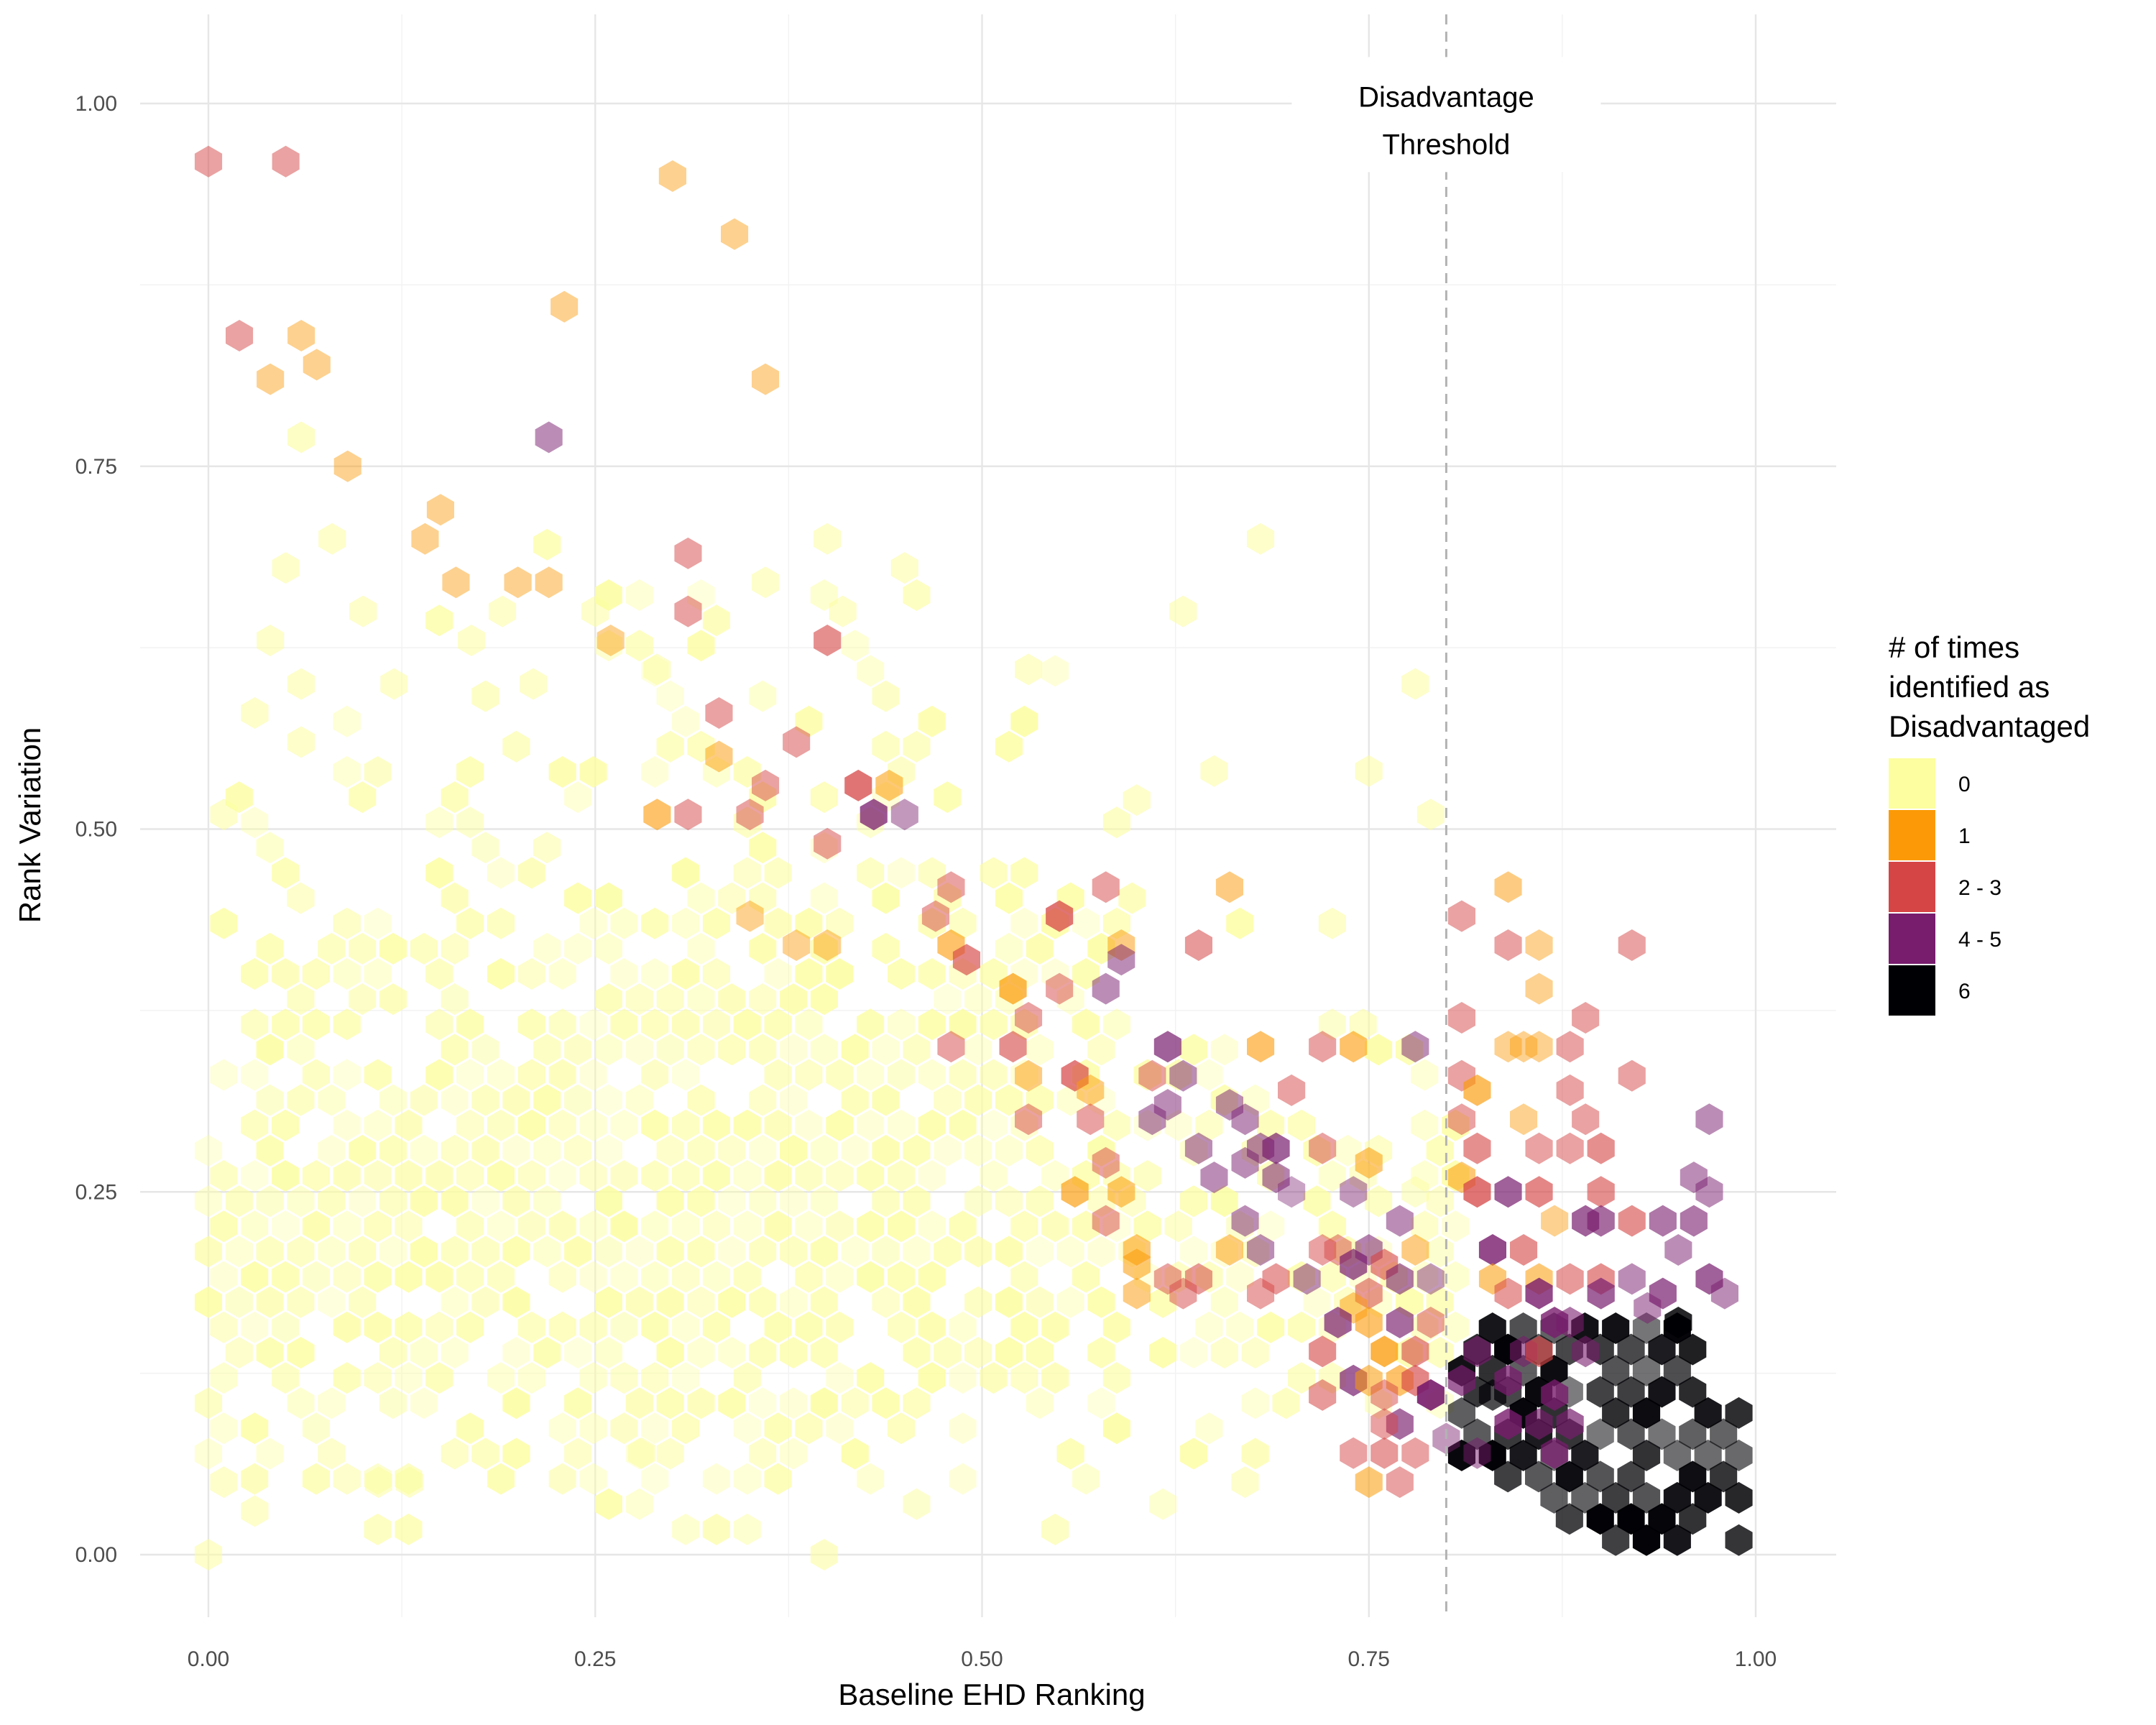 This screenshot has height=1725, width=2156. Describe the element at coordinates (30, 825) in the screenshot. I see `y-axis-title: Rank Variation` at that location.